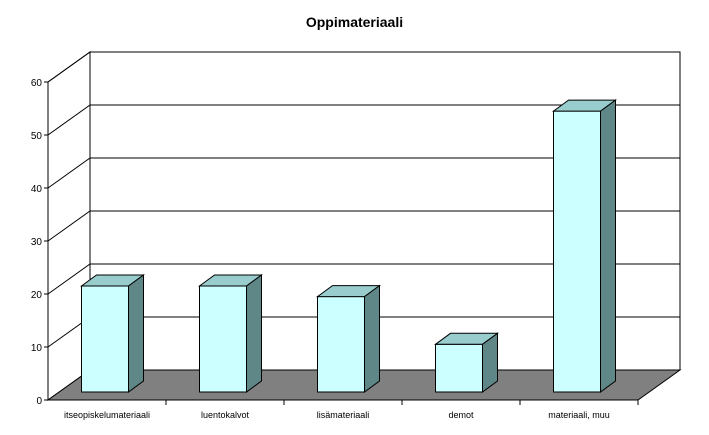 This screenshot has width=709, height=435. What do you see at coordinates (225, 415) in the screenshot?
I see `x-tick-label: luentokalvot` at bounding box center [225, 415].